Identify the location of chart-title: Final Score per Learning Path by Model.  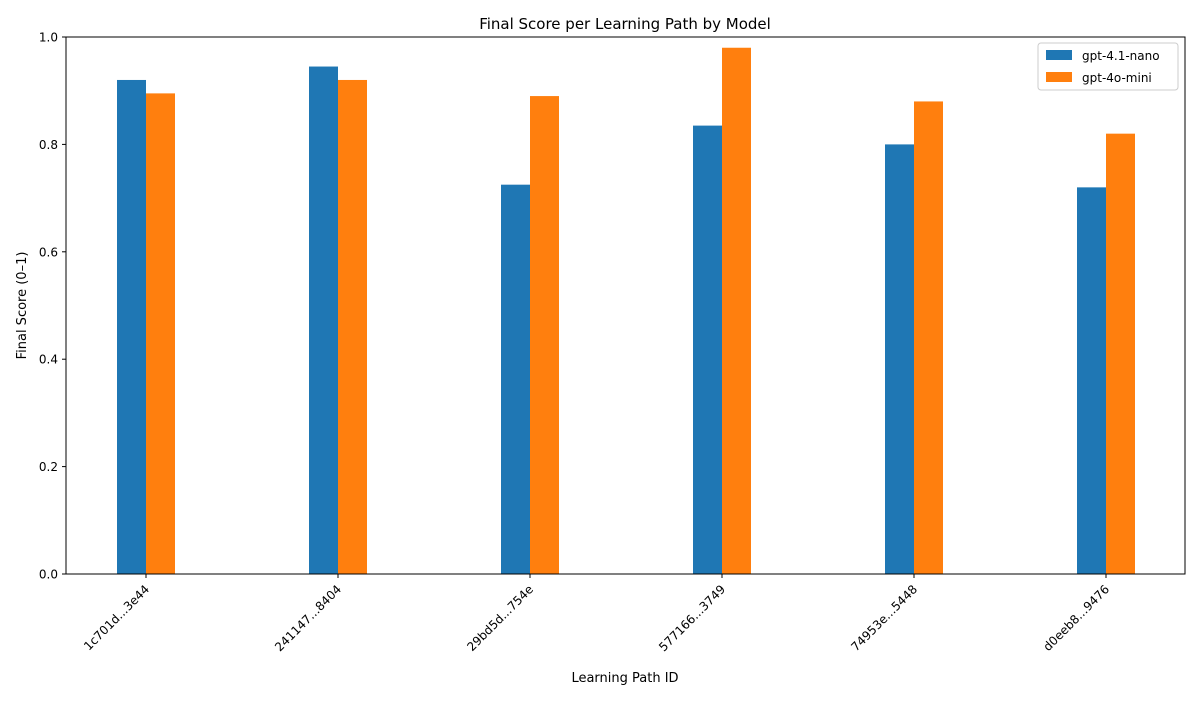
(625, 24).